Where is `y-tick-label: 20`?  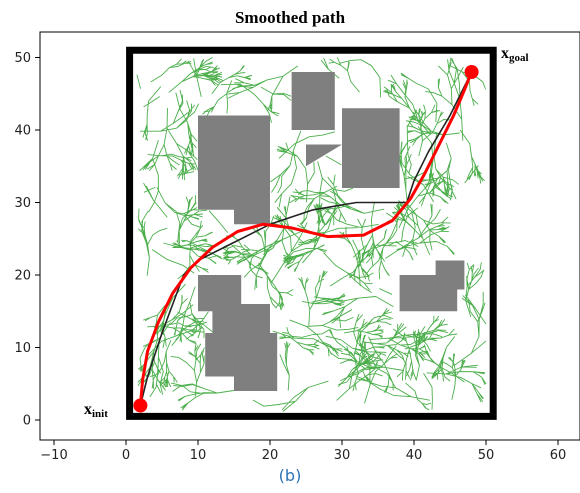
y-tick-label: 20 is located at coordinates (22, 276).